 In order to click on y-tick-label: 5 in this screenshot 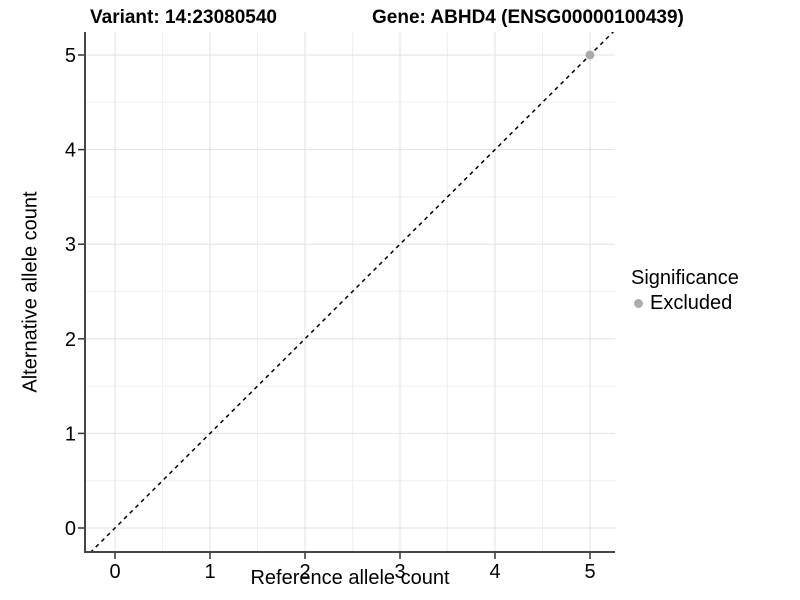, I will do `click(70, 56)`.